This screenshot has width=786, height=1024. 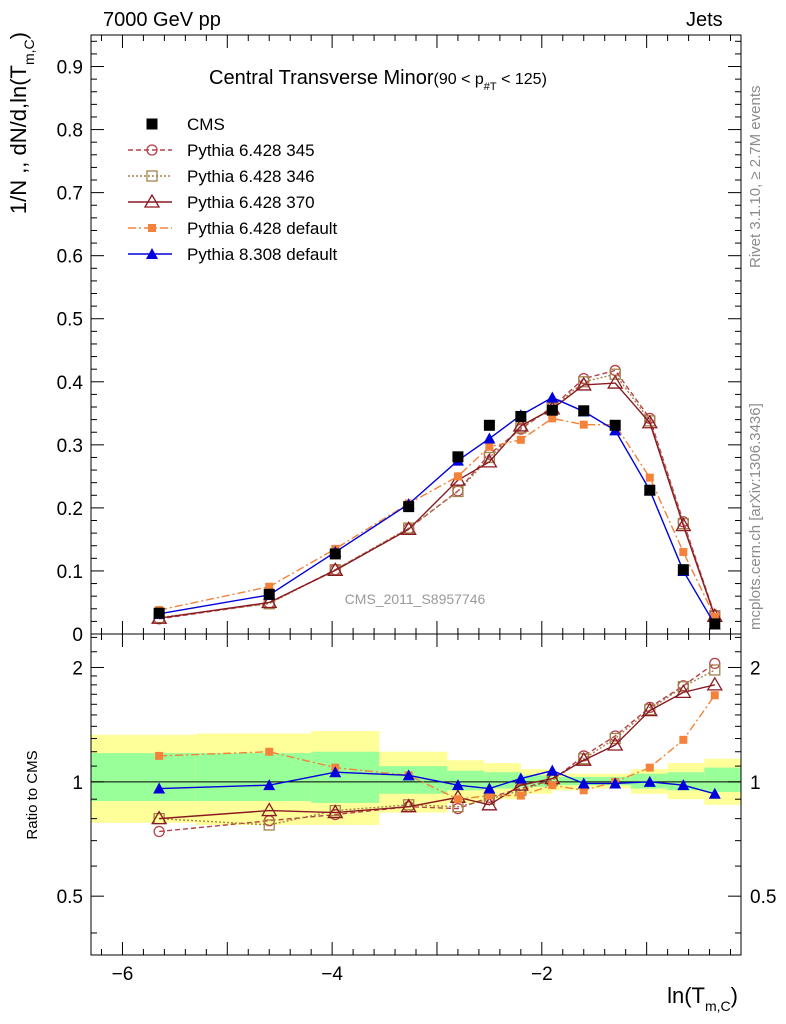 What do you see at coordinates (251, 202) in the screenshot?
I see `legend-label-pythia-6-428-370: Pythia 6.428 370` at bounding box center [251, 202].